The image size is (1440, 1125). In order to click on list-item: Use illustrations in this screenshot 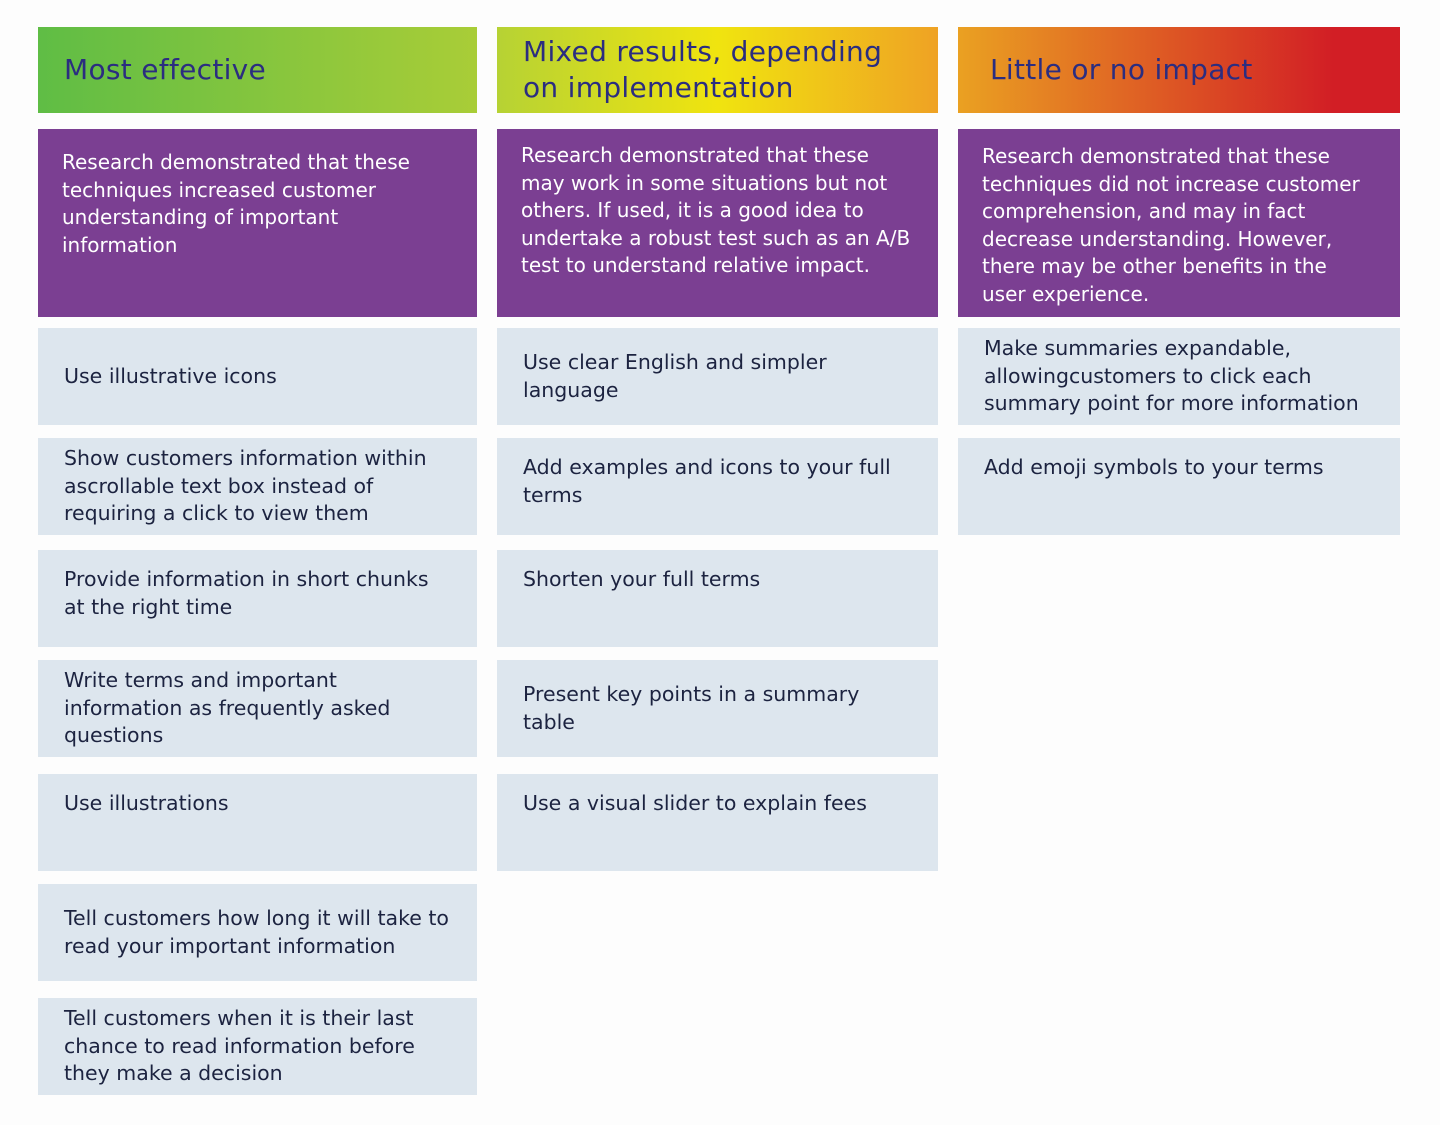, I will do `click(257, 822)`.